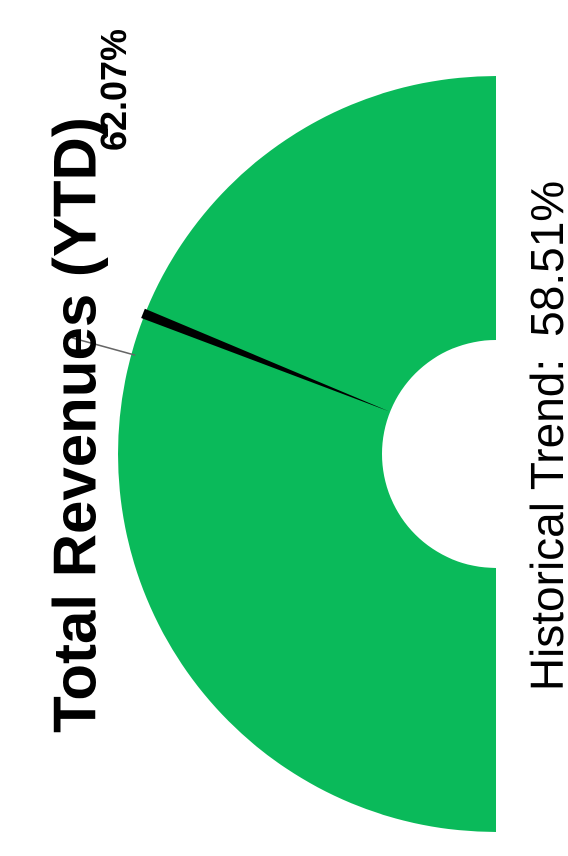  I want to click on chart-title: Total Revenues (YTD), so click(75, 425).